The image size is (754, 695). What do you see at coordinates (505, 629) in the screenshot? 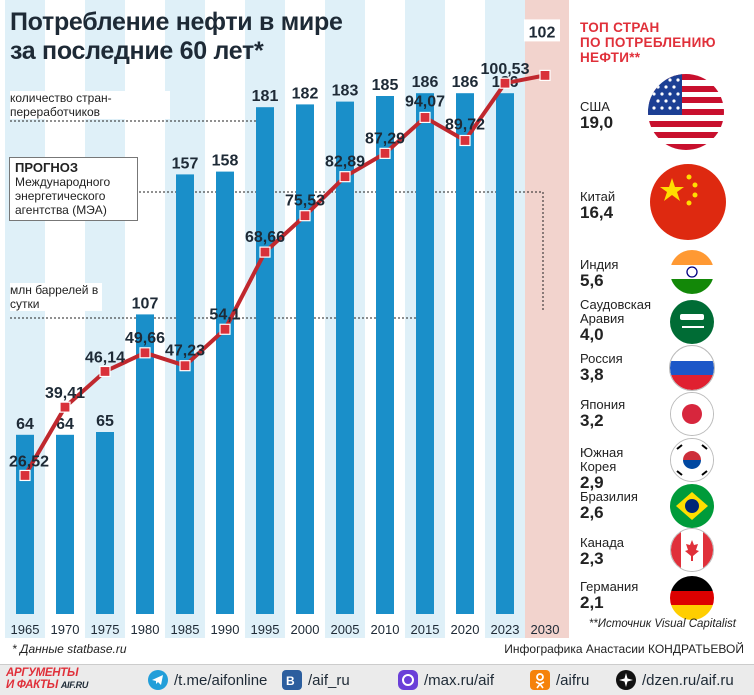
I see `x-tick-2023: 2023` at bounding box center [505, 629].